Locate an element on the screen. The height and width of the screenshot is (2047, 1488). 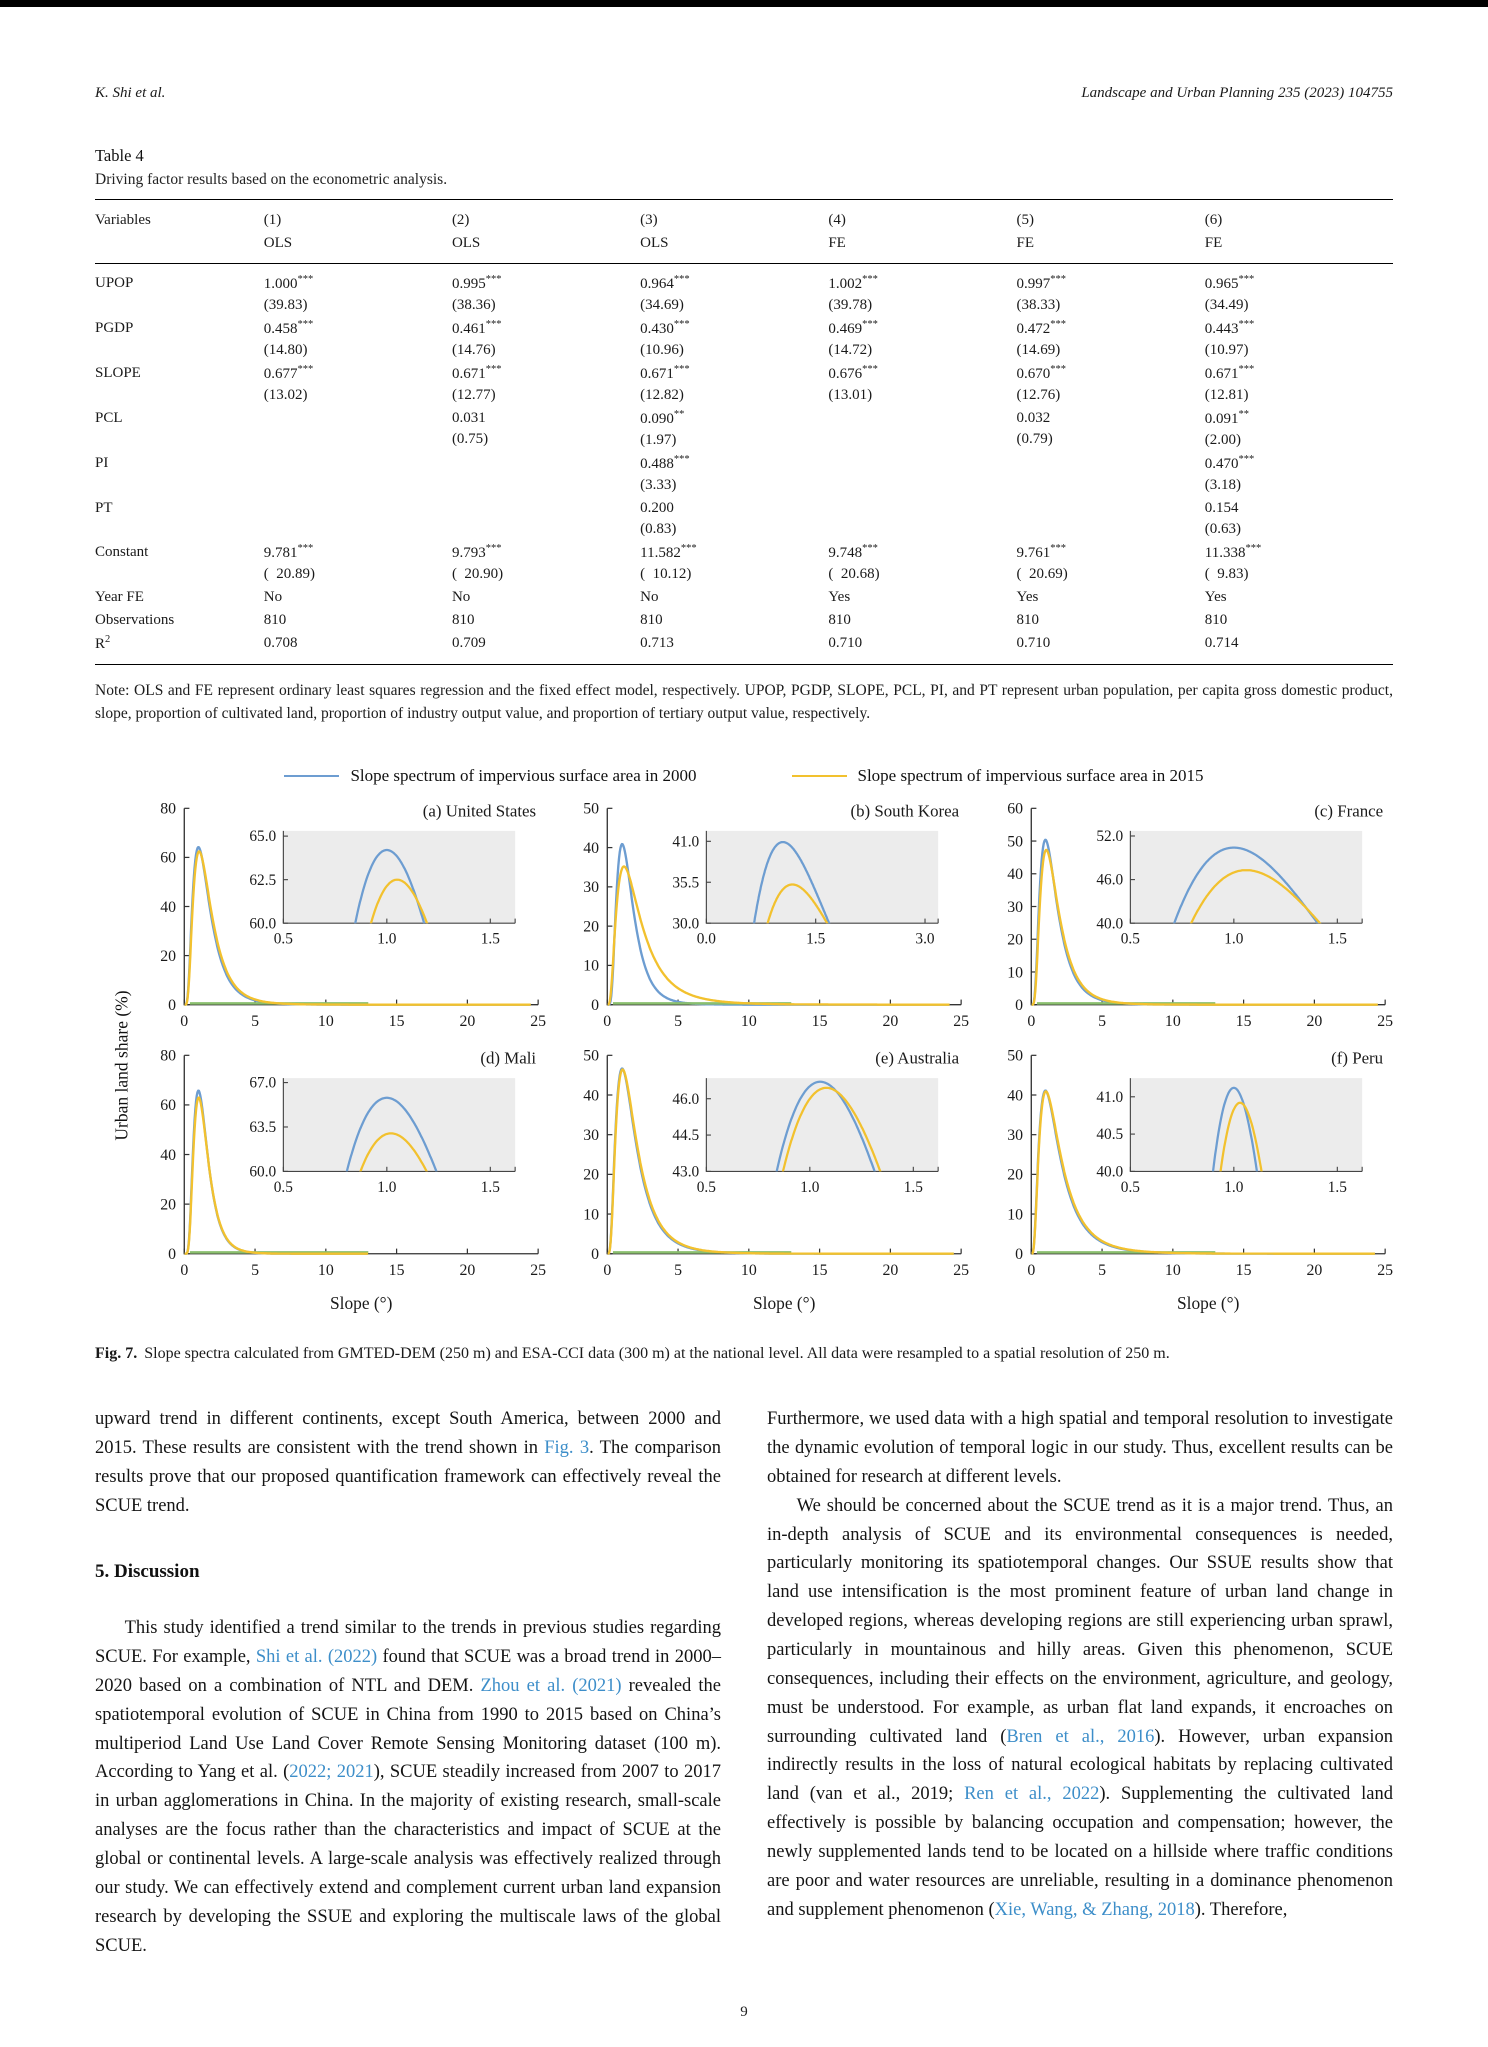
svg-text: 67.0 is located at coordinates (262, 1083).